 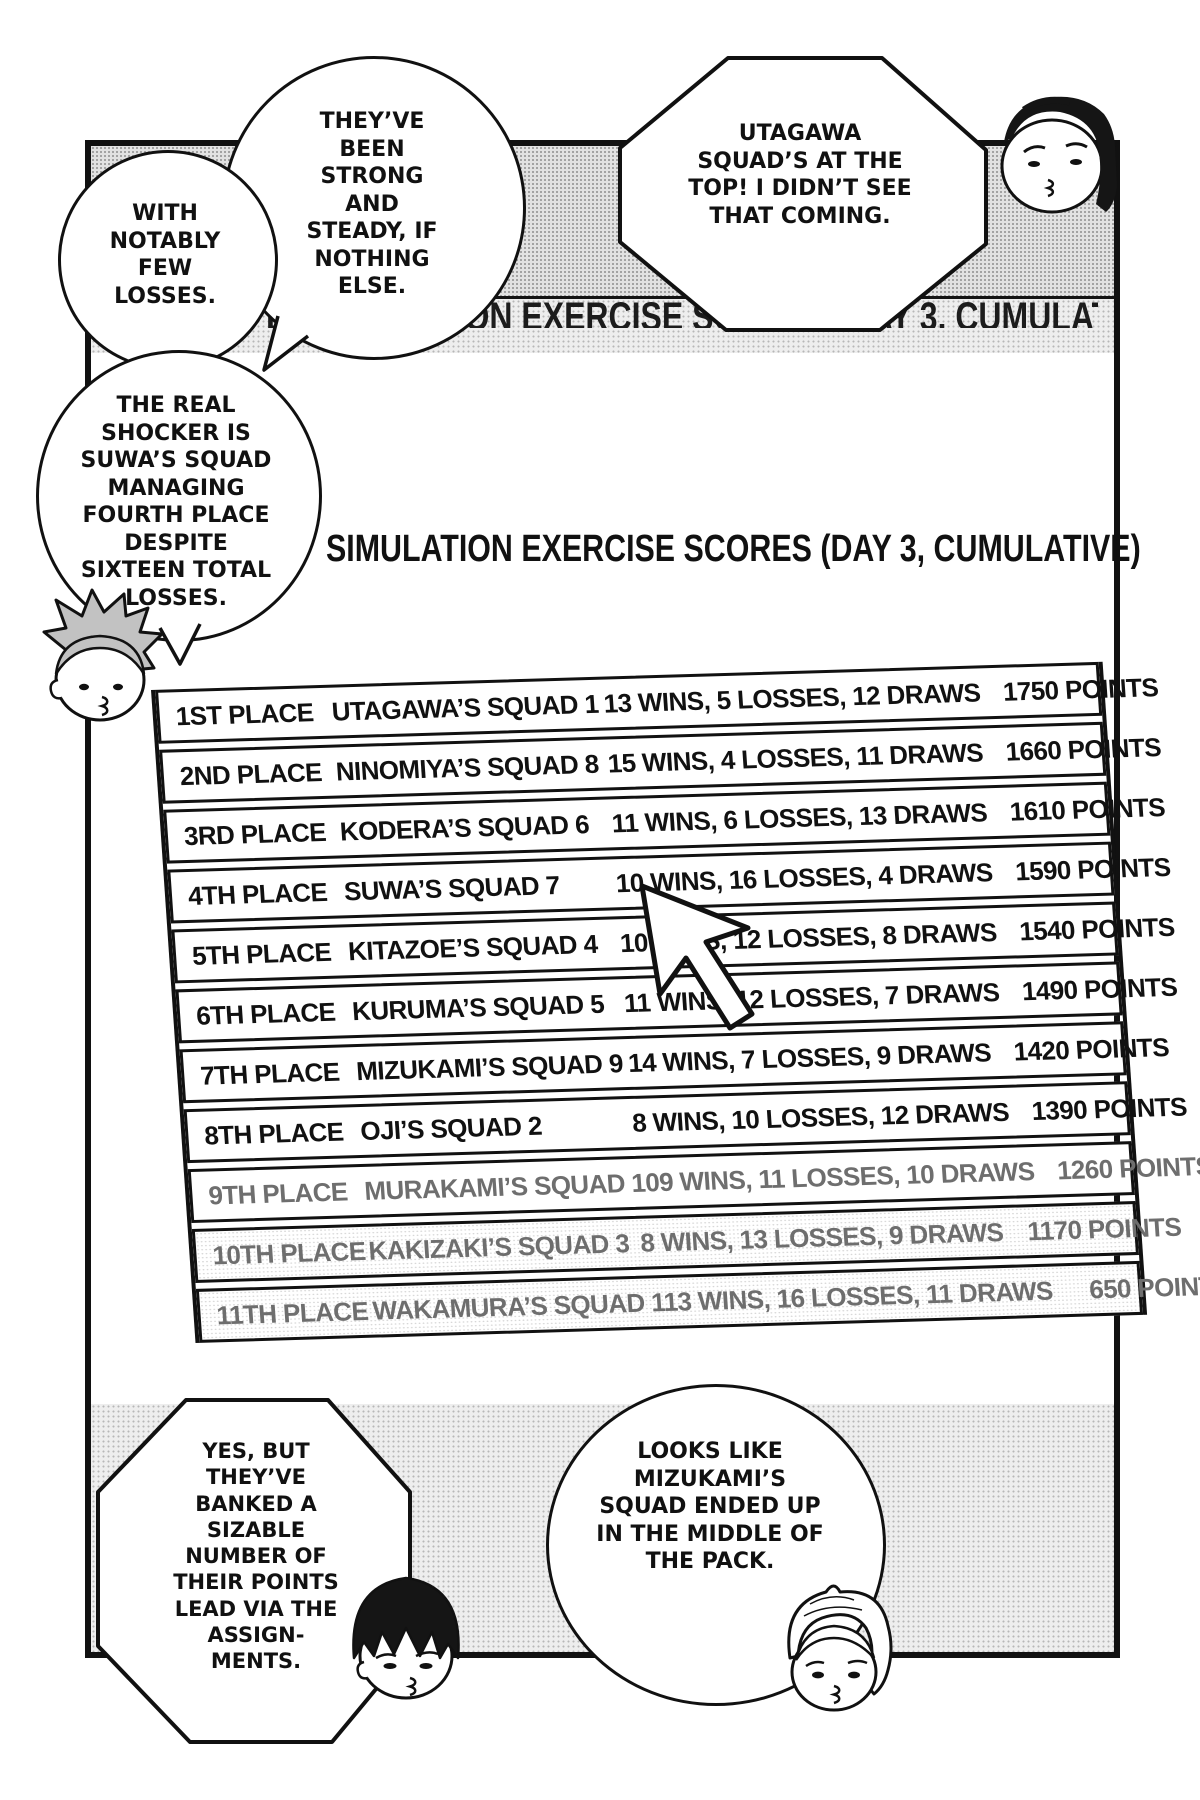 What do you see at coordinates (289, 1252) in the screenshot?
I see `rank-cell: 10TH PLACE` at bounding box center [289, 1252].